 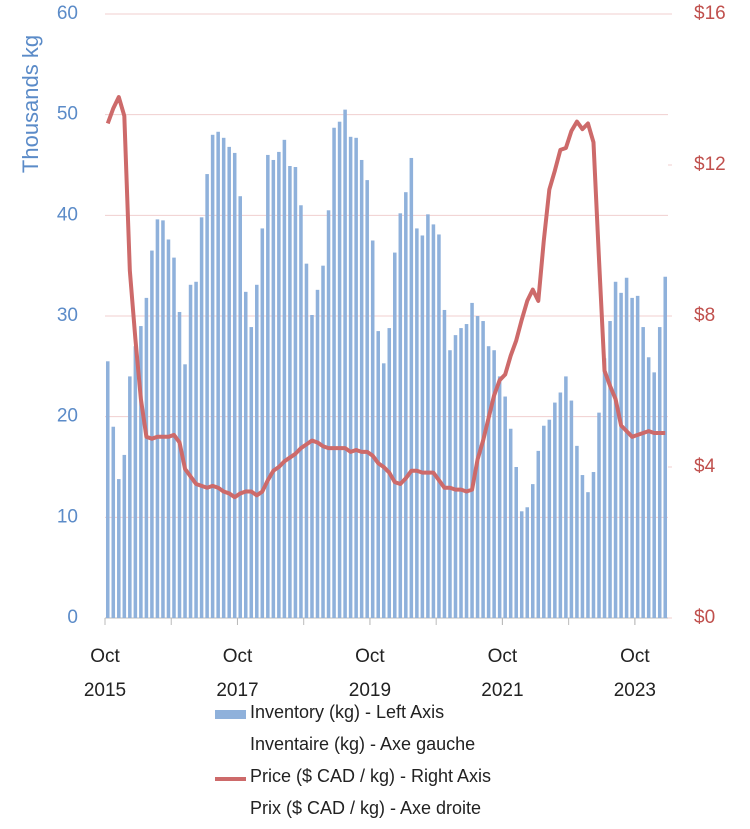 What do you see at coordinates (347, 712) in the screenshot?
I see `legend-label: Inventory (kg) - Left Axis` at bounding box center [347, 712].